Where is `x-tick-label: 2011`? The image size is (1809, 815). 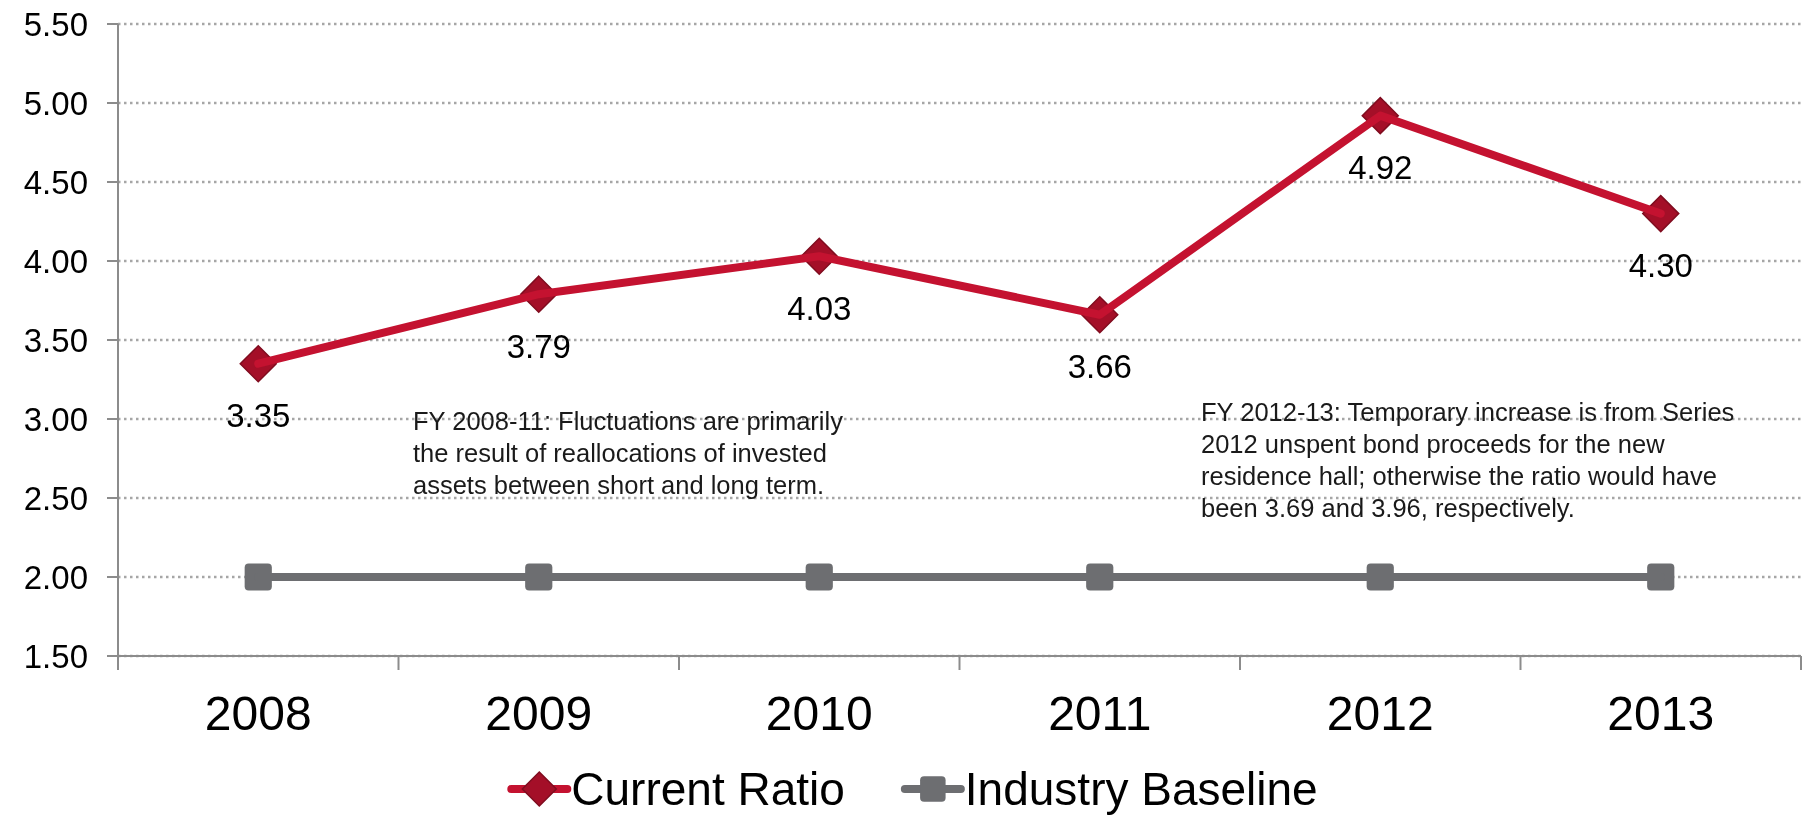 x-tick-label: 2011 is located at coordinates (1100, 713).